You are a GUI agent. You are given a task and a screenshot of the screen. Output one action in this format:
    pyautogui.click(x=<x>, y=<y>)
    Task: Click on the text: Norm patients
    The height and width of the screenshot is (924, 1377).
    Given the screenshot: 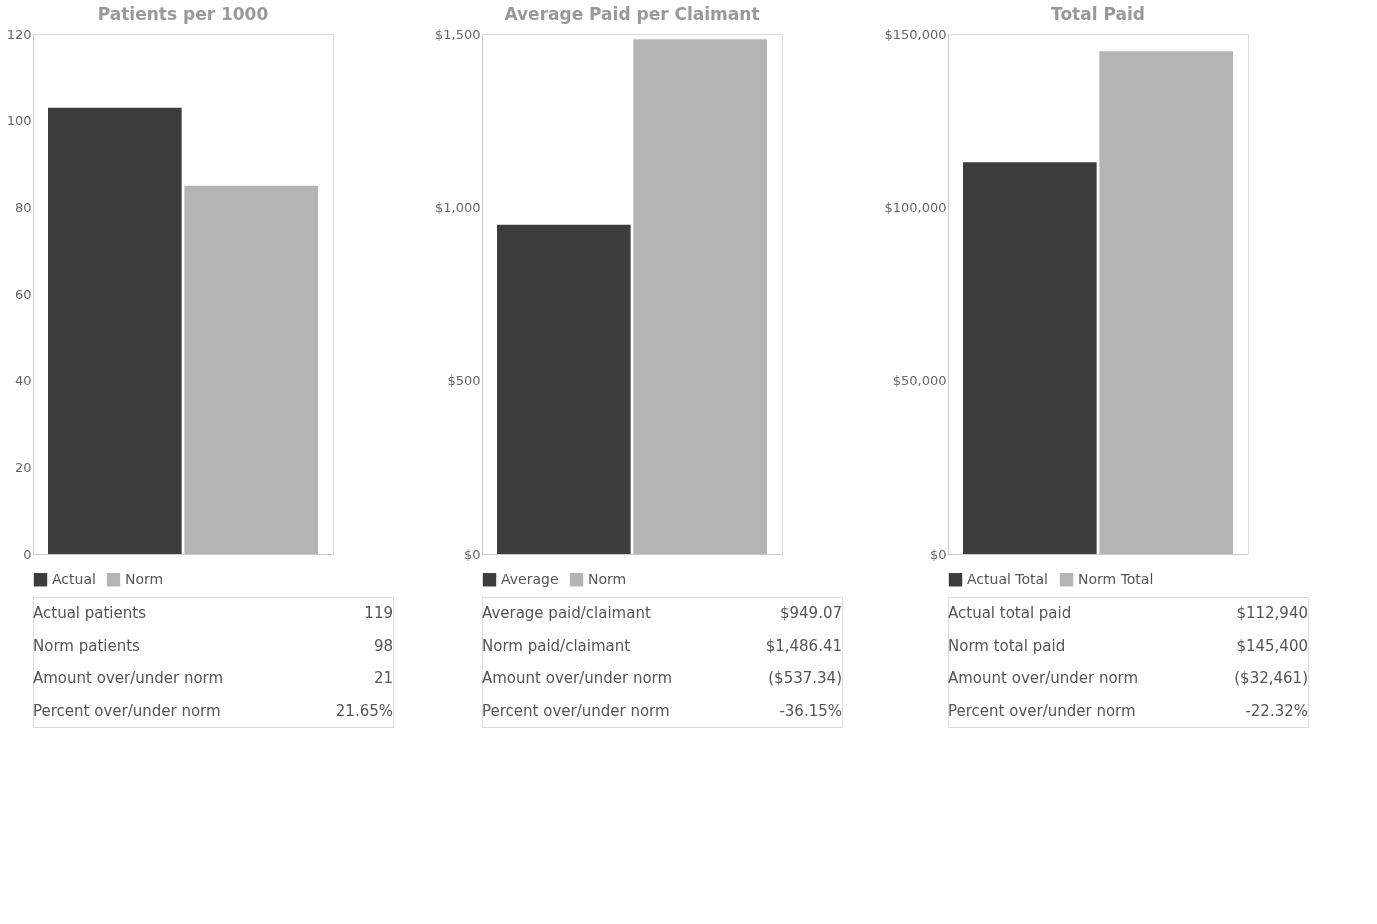 What is the action you would take?
    pyautogui.click(x=87, y=645)
    